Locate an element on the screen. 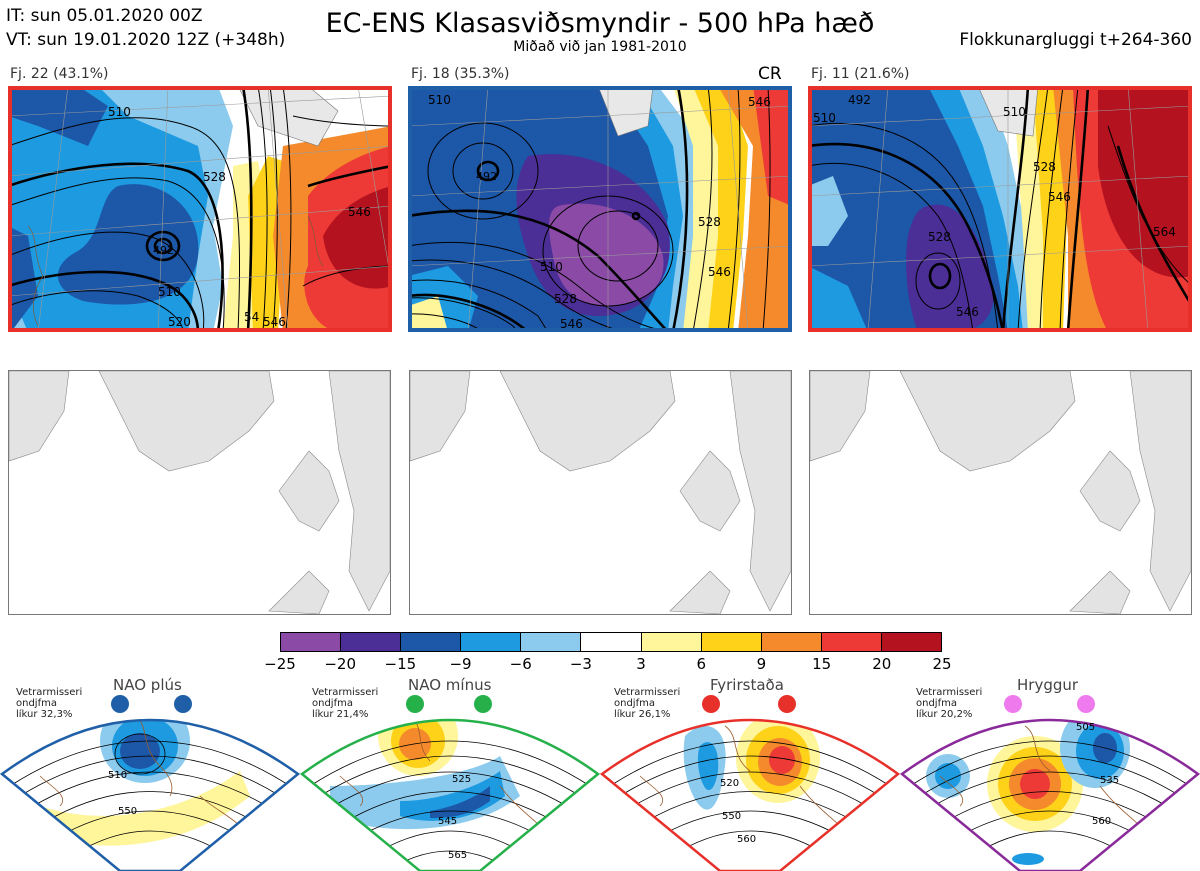  regime-contour-label: 545 is located at coordinates (447, 821).